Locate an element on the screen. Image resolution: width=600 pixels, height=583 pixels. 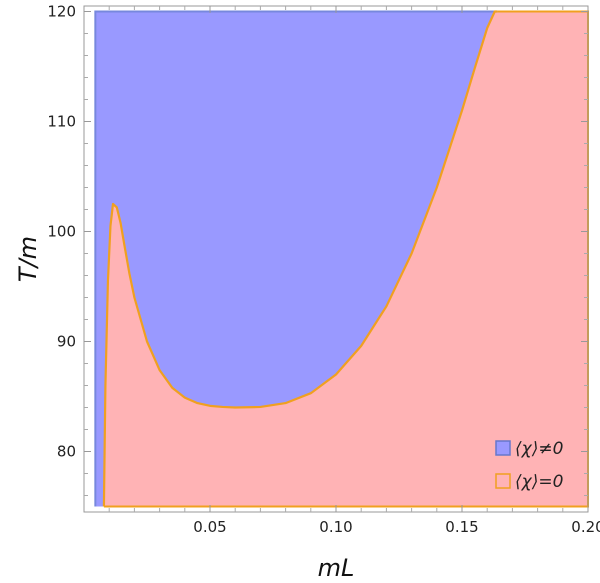
legend: ⟨χ⟩≠0 ⟨χ⟩=0 is located at coordinates (529, 465).